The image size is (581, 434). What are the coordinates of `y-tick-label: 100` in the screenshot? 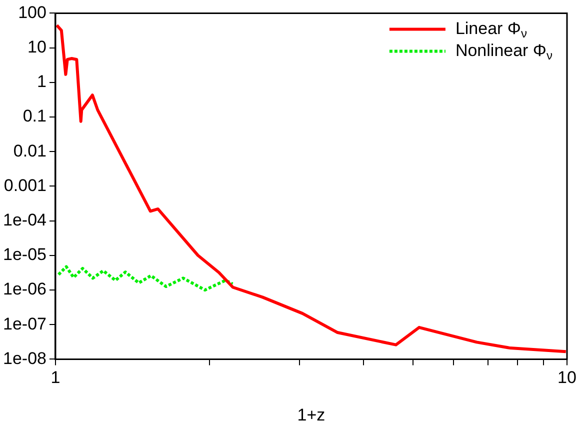 It's located at (32, 12).